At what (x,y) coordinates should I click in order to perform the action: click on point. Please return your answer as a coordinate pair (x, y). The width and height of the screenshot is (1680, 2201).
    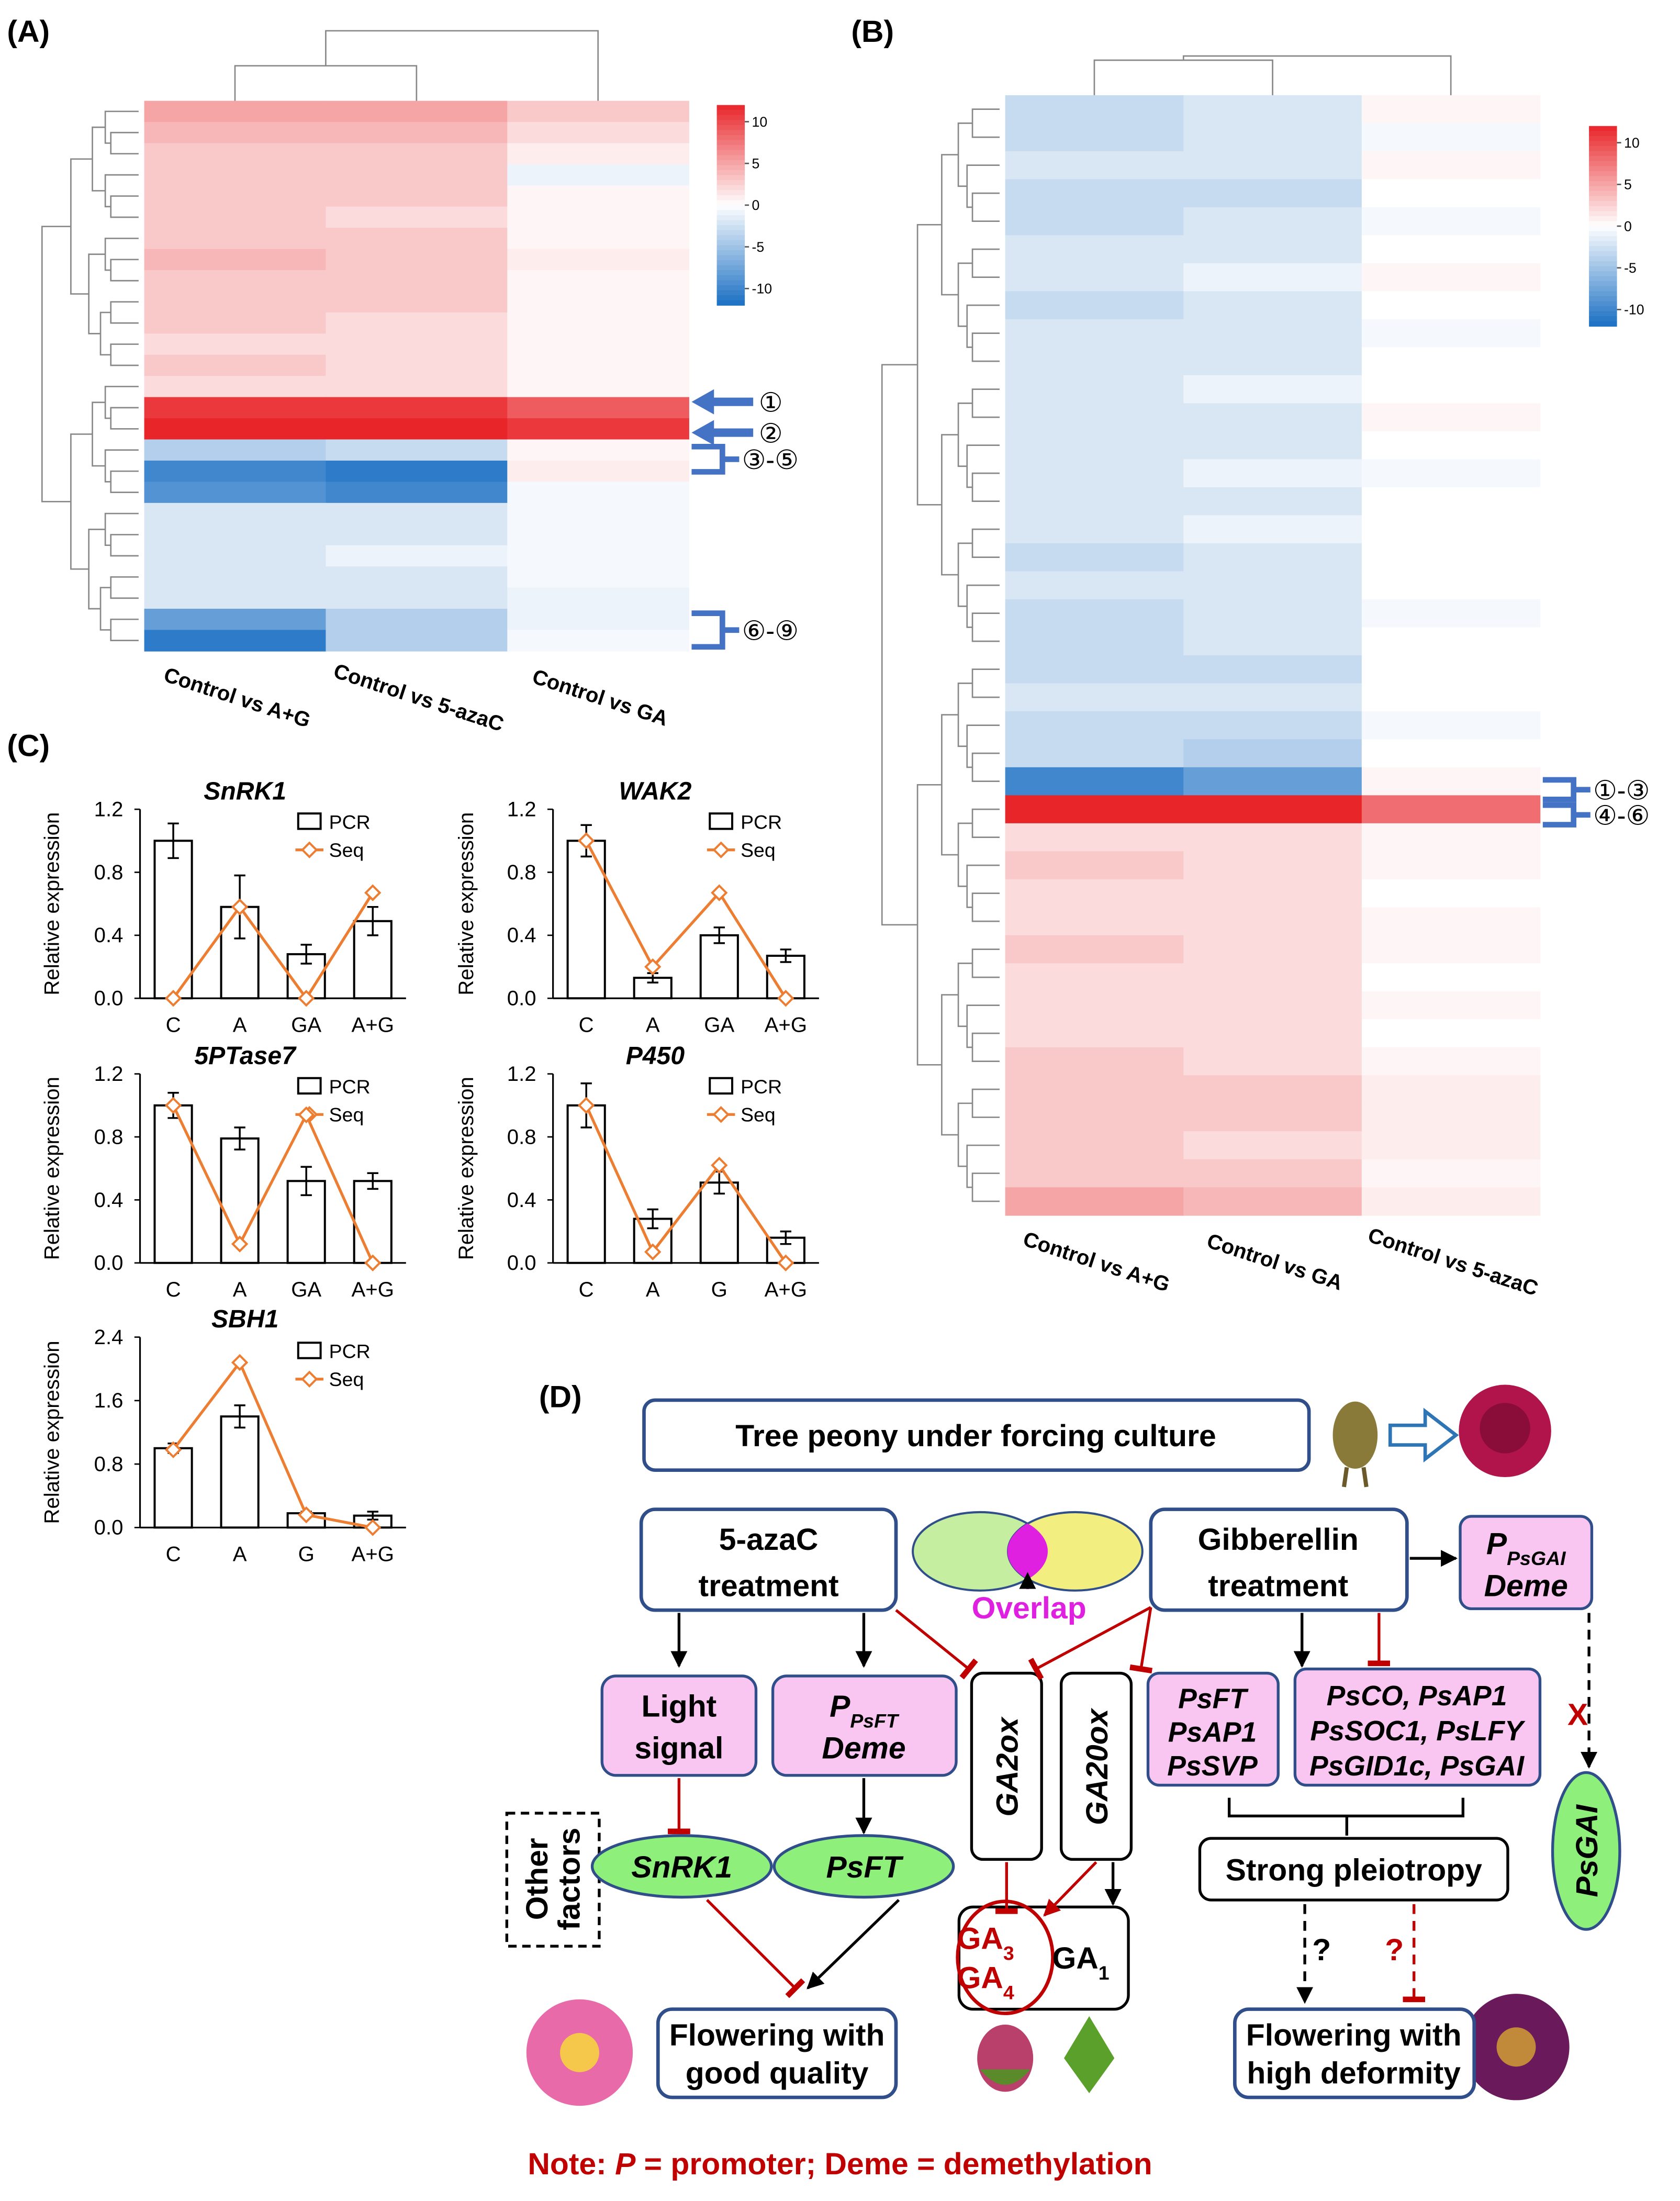
    Looking at the image, I should click on (240, 906).